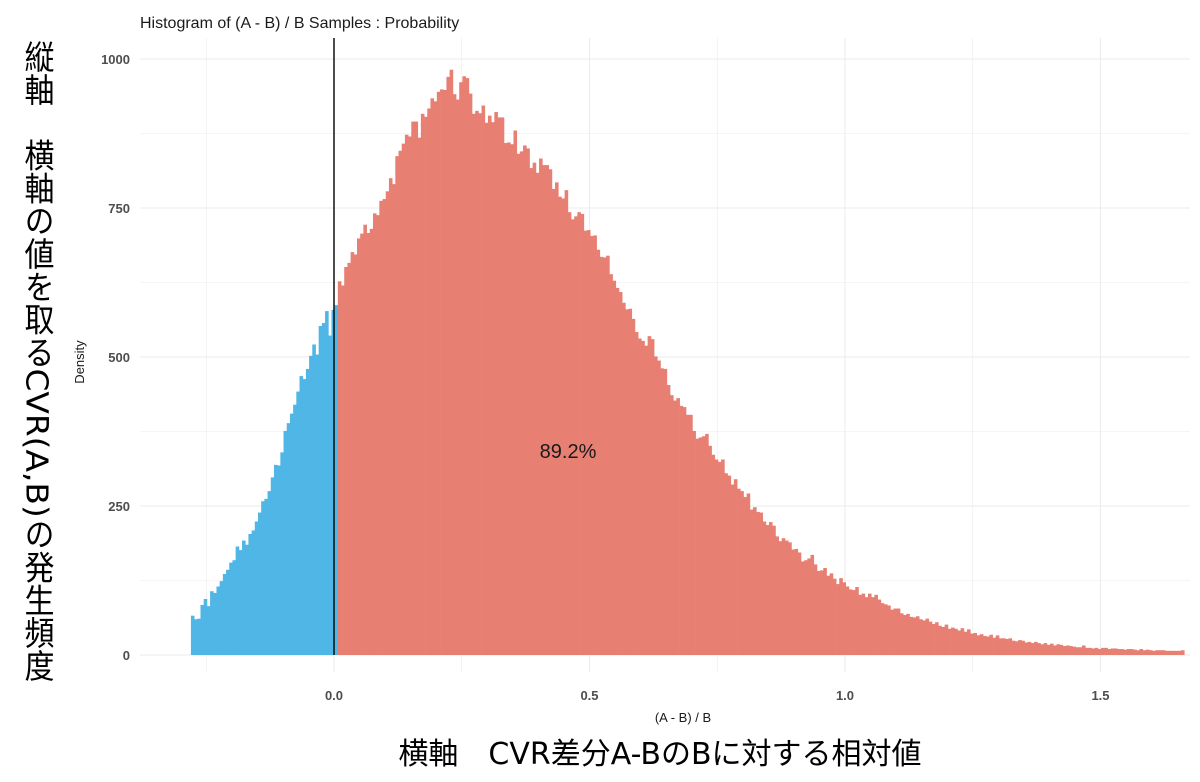 This screenshot has width=1200, height=782. I want to click on y-tick-label: 250, so click(119, 506).